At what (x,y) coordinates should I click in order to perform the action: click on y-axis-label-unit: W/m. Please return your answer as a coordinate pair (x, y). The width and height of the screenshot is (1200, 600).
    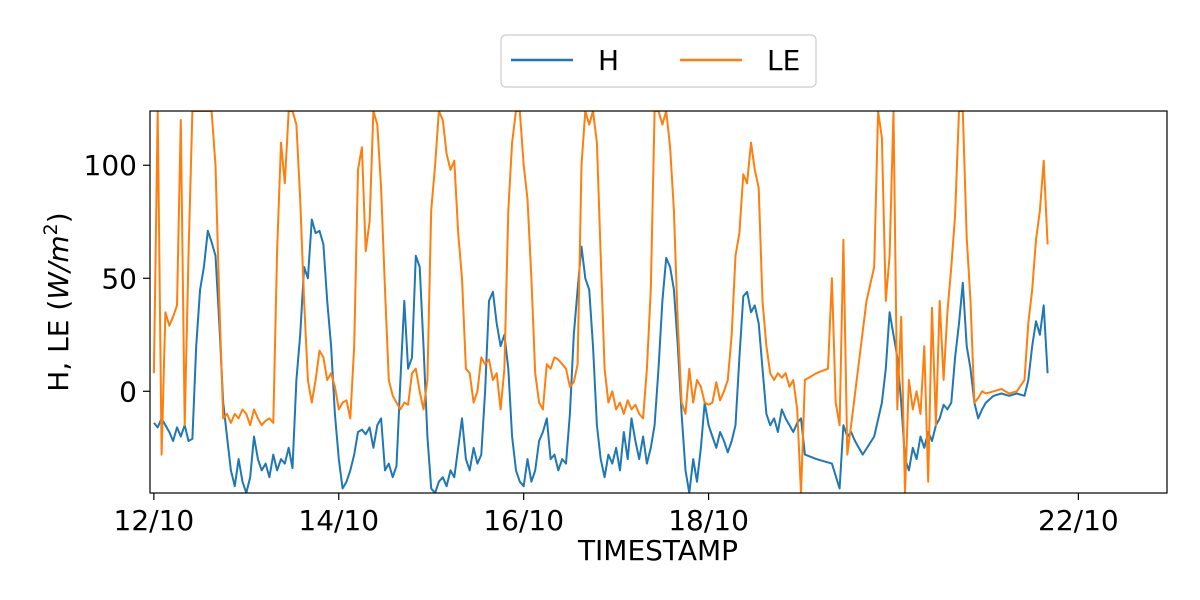
    Looking at the image, I should click on (58, 267).